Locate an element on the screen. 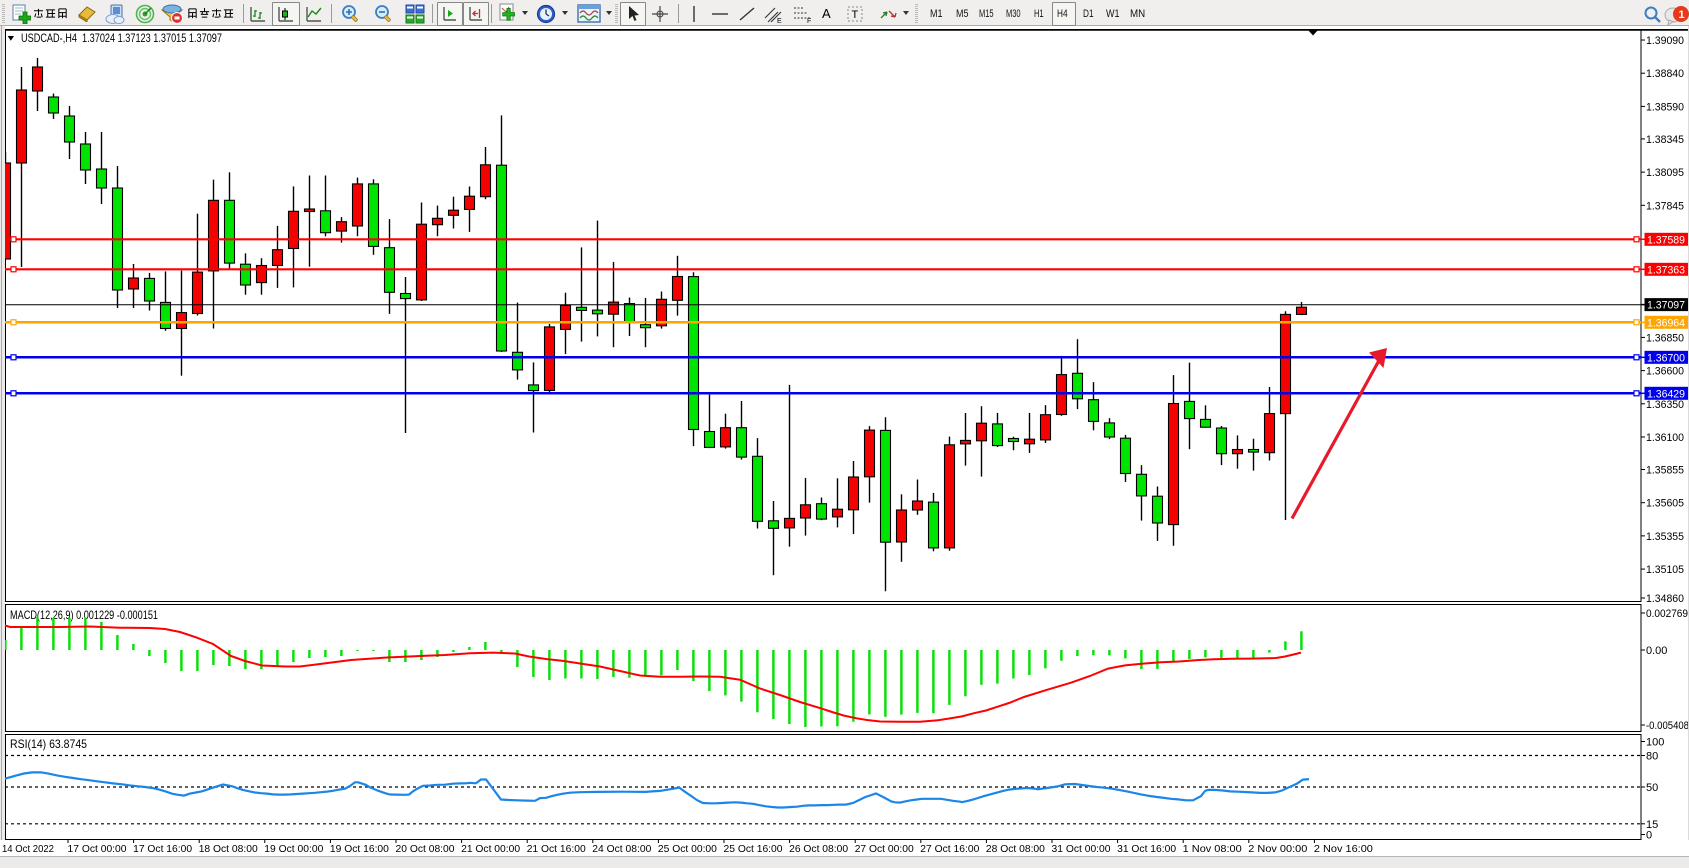  svg-text: 1.37097 is located at coordinates (1666, 306).